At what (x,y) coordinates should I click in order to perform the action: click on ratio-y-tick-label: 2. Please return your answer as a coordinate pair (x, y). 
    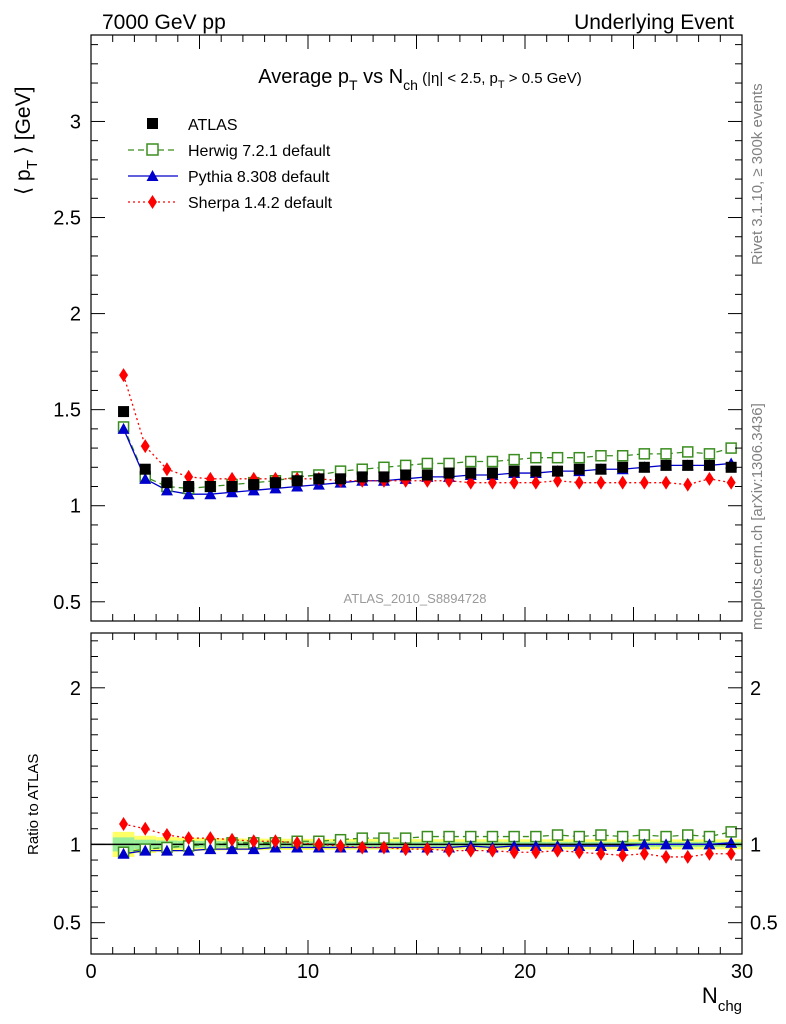
    Looking at the image, I should click on (75, 689).